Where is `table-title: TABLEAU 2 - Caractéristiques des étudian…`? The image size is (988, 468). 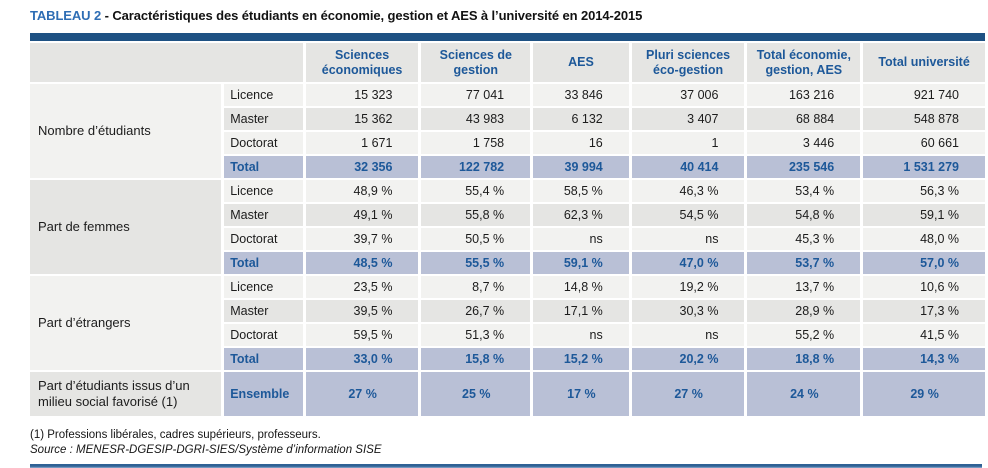
table-title: TABLEAU 2 - Caractéristiques des étudian… is located at coordinates (509, 15).